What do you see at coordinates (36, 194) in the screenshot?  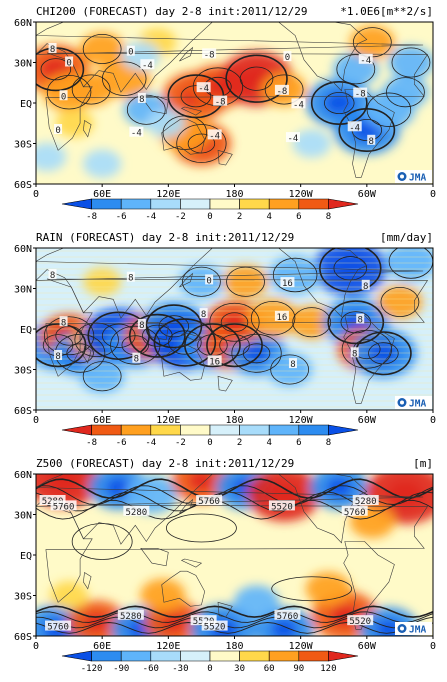 I see `x-tick-label: 0` at bounding box center [36, 194].